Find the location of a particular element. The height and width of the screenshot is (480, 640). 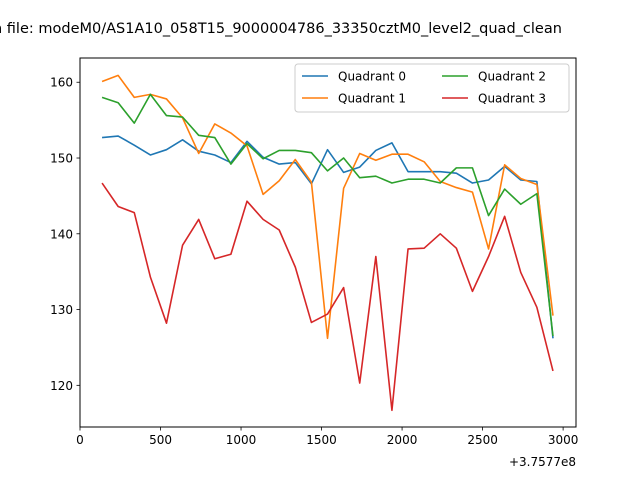

legend-label-quadrant-0: Quadrant 0 is located at coordinates (372, 77).